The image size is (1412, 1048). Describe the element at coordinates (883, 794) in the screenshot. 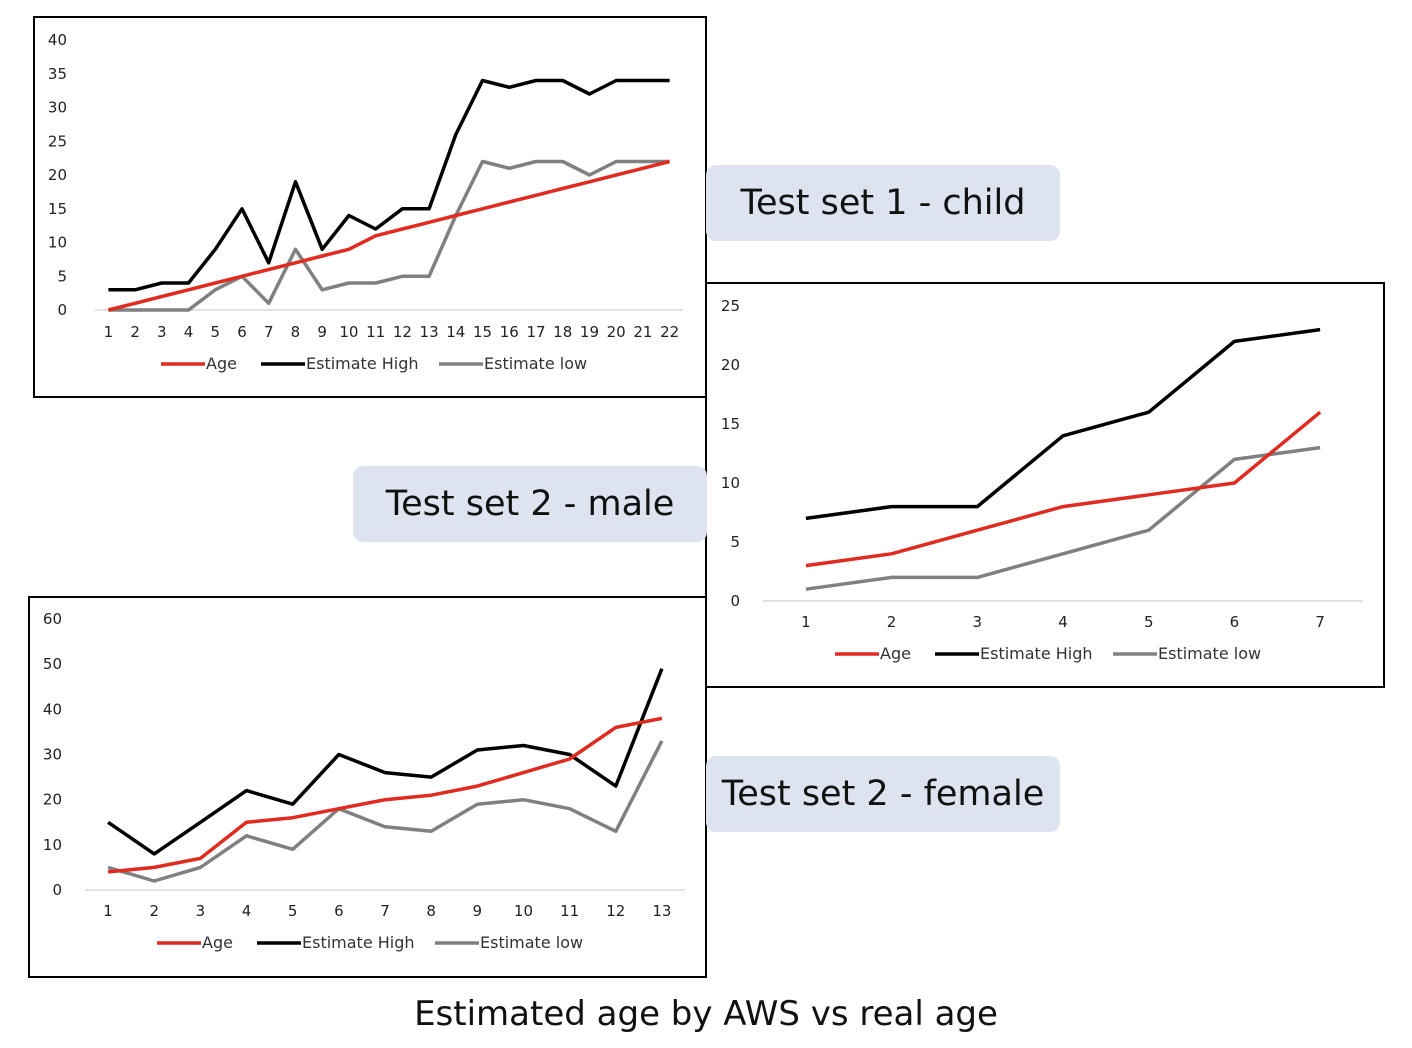

I see `label-test-set-2-female: Test set 2 - female` at that location.